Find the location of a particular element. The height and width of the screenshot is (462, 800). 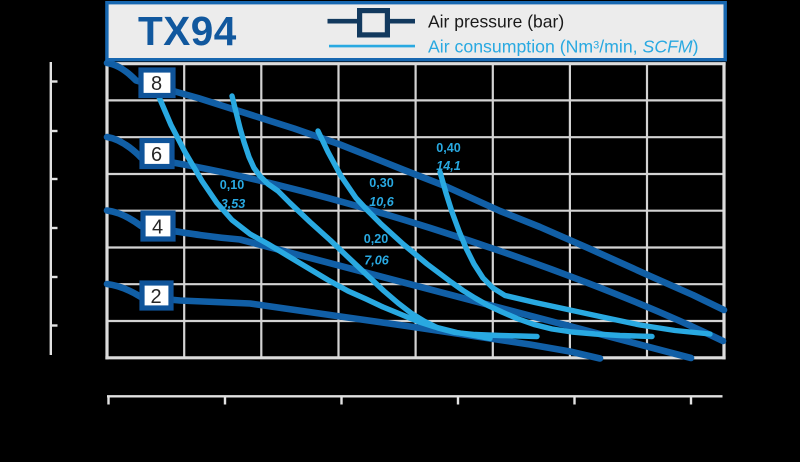

svg-text: 10,6 is located at coordinates (382, 202).